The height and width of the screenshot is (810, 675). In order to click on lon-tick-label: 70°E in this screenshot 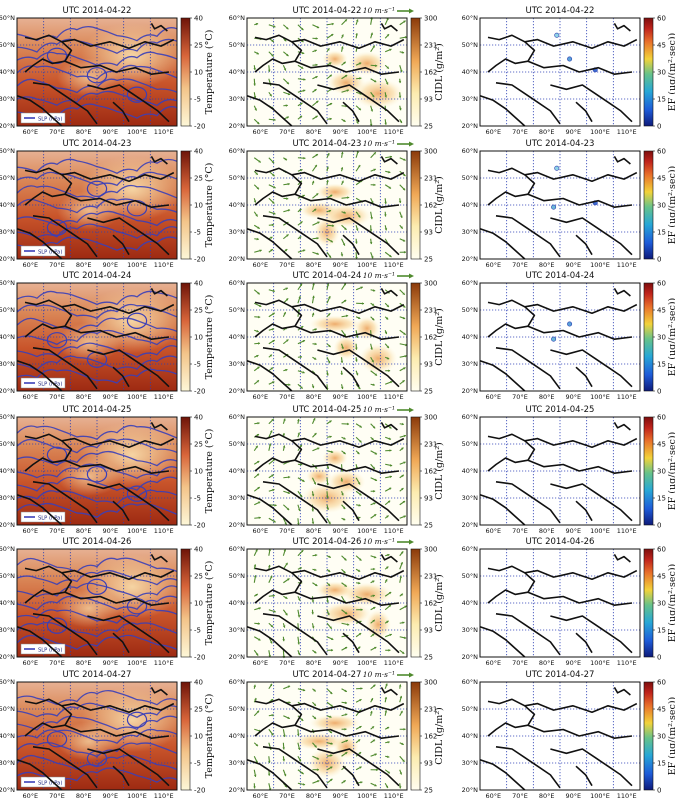, I will do `click(520, 265)`.